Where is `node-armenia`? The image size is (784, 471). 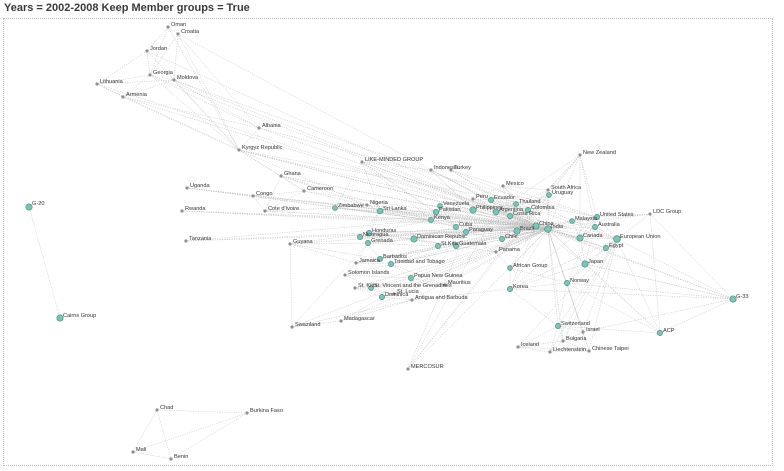
node-armenia is located at coordinates (123, 97).